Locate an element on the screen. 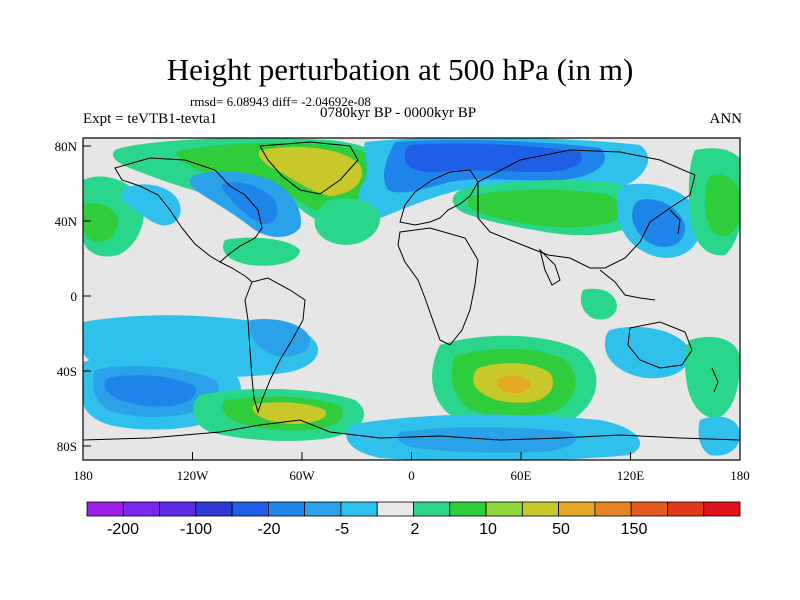 The width and height of the screenshot is (800, 600). coast-south-america is located at coordinates (275, 345).